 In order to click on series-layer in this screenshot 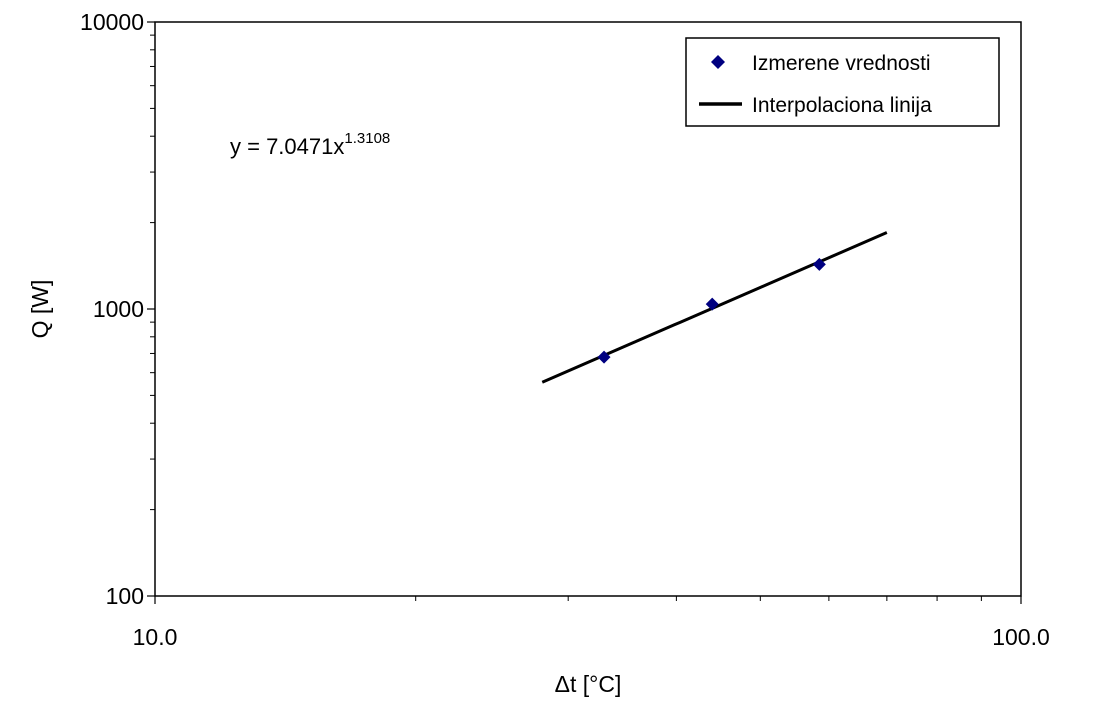, I will do `click(714, 307)`.